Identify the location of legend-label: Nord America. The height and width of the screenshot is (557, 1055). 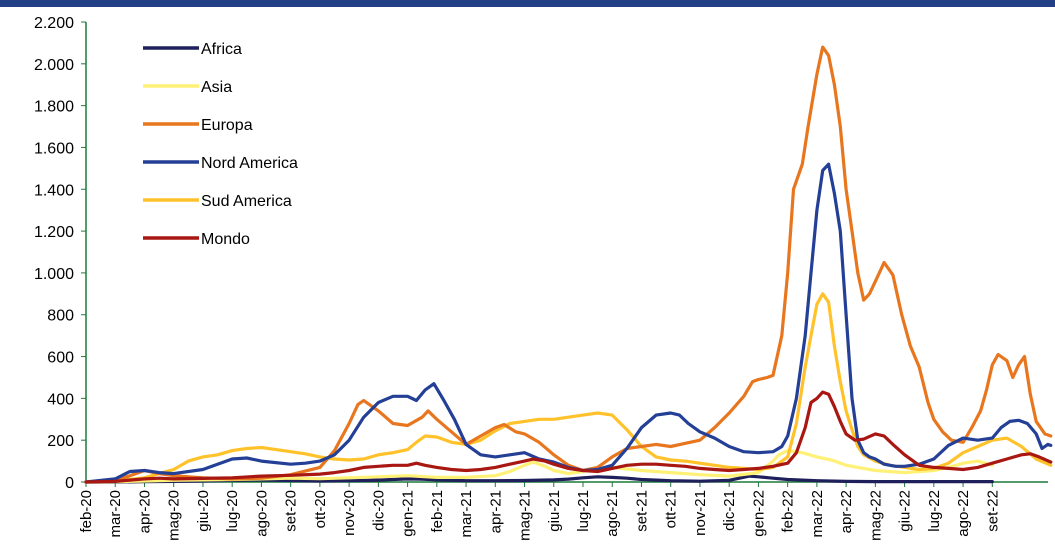
(249, 163).